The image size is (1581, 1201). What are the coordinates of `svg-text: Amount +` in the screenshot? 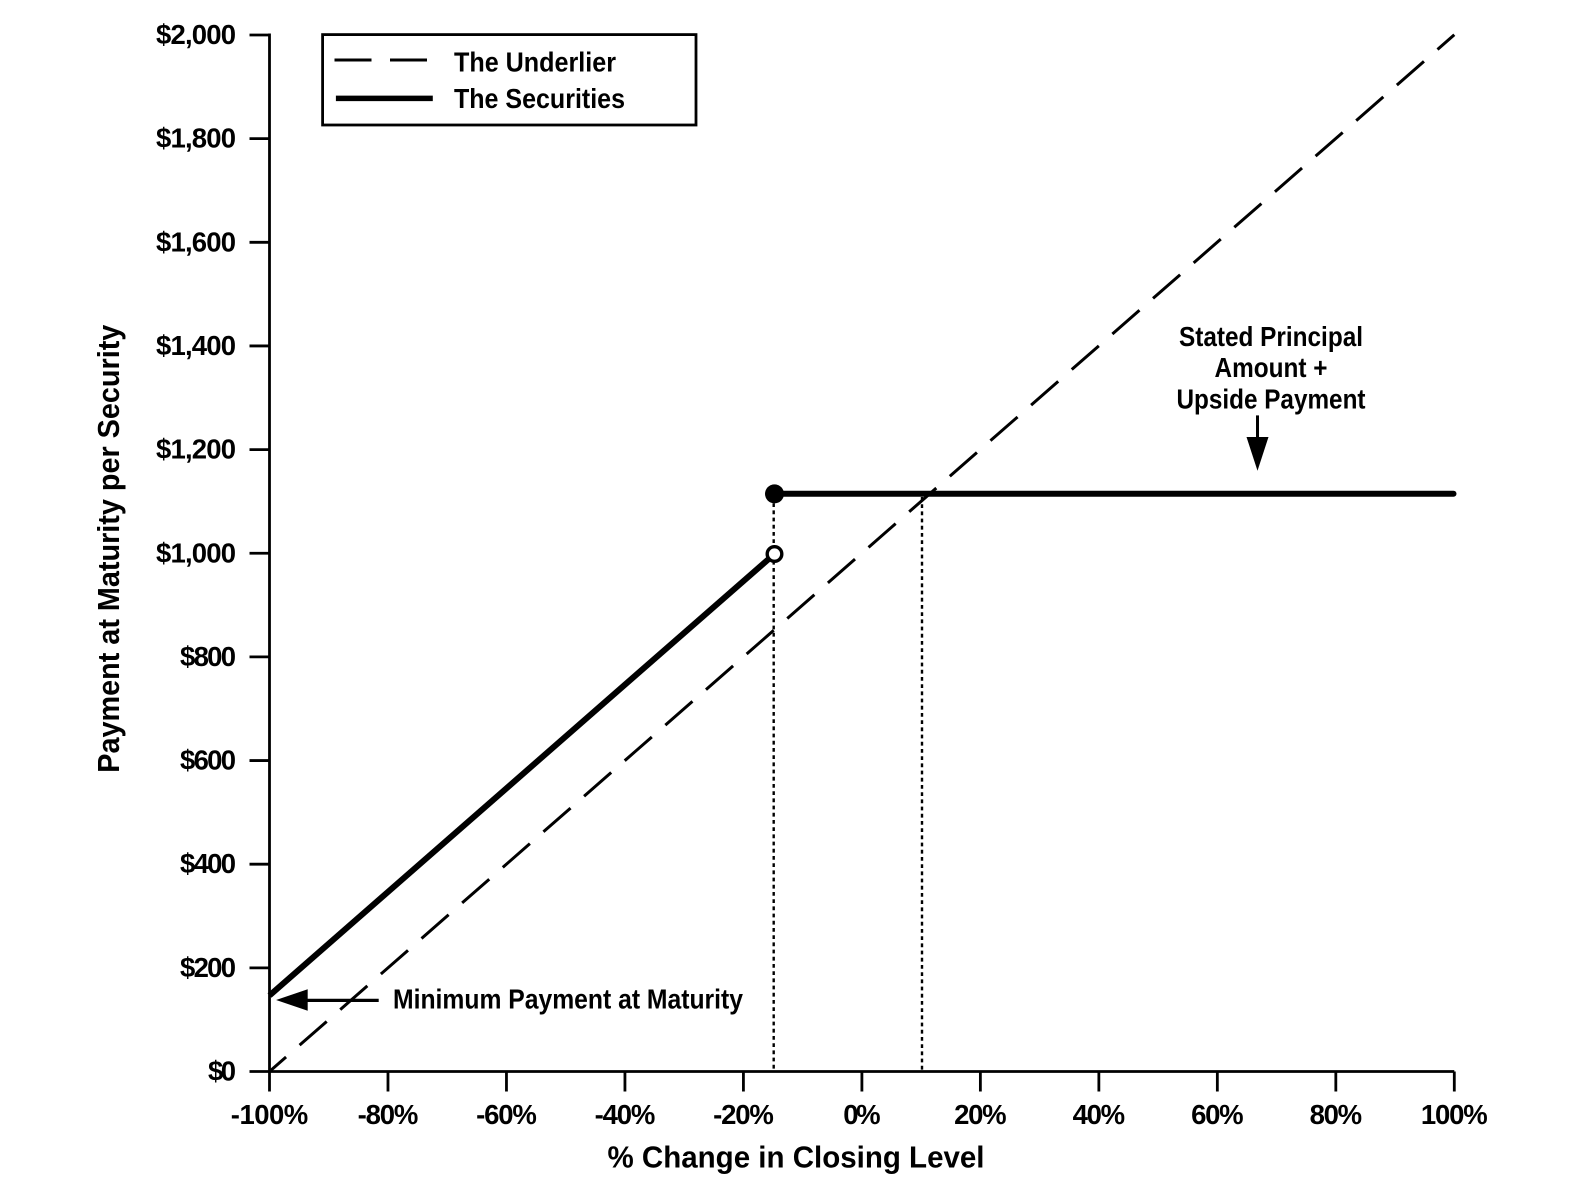 It's located at (1271, 367).